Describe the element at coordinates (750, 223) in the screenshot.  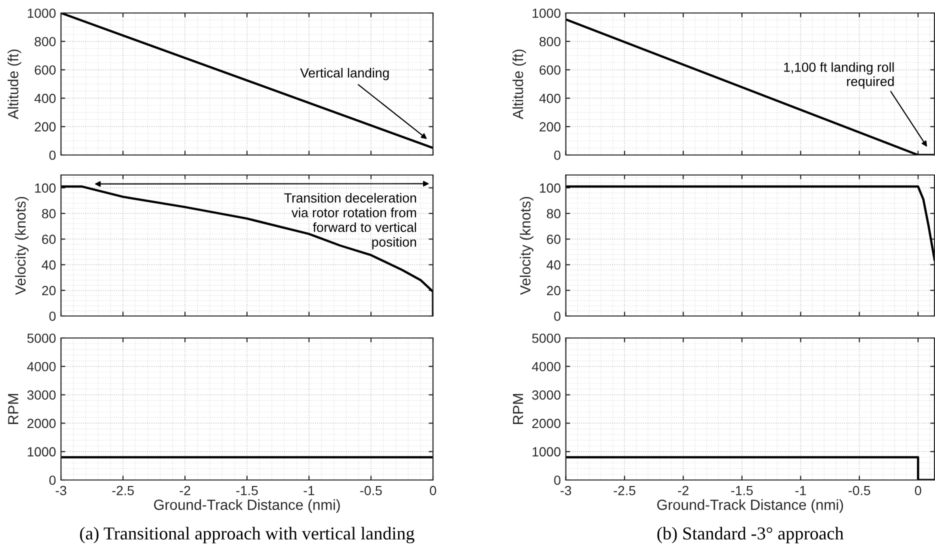
I see `line-series` at that location.